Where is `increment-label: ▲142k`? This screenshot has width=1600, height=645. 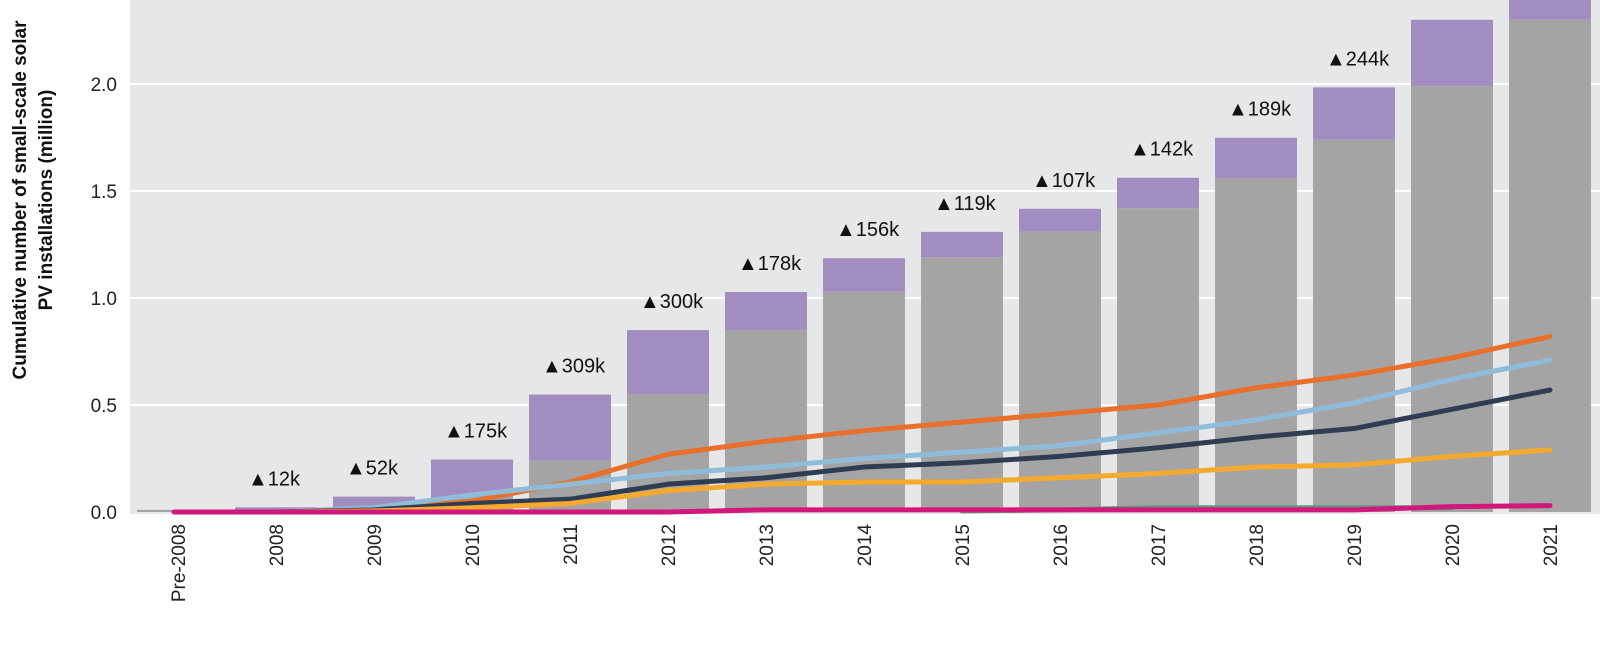
increment-label: ▲142k is located at coordinates (1162, 150).